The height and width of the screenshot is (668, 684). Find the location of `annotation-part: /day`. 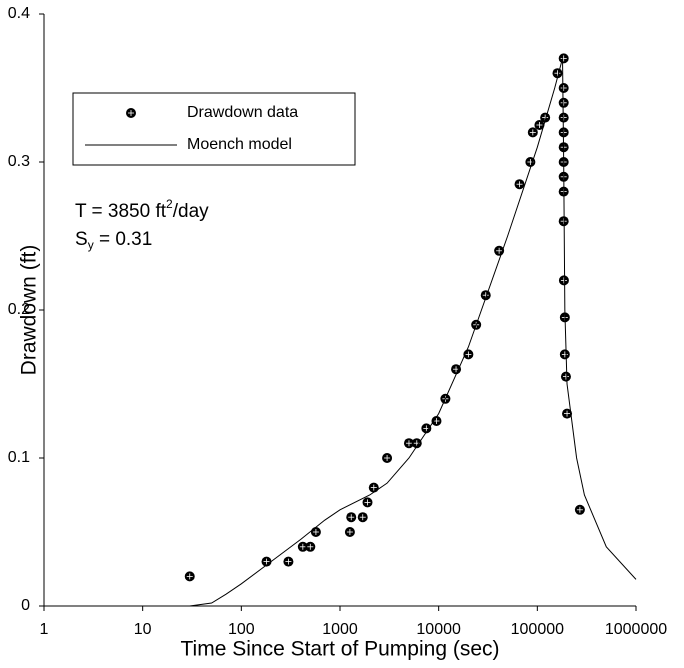

annotation-part: /day is located at coordinates (191, 211).